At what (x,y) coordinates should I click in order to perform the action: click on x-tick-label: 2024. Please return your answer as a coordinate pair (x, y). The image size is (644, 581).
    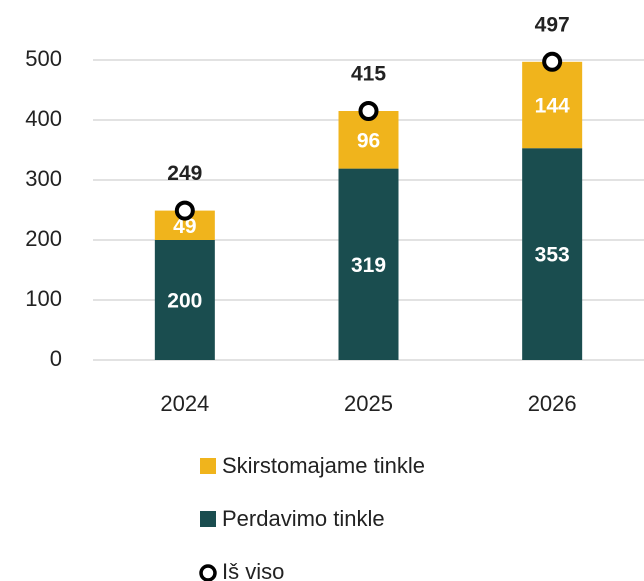
    Looking at the image, I should click on (184, 403).